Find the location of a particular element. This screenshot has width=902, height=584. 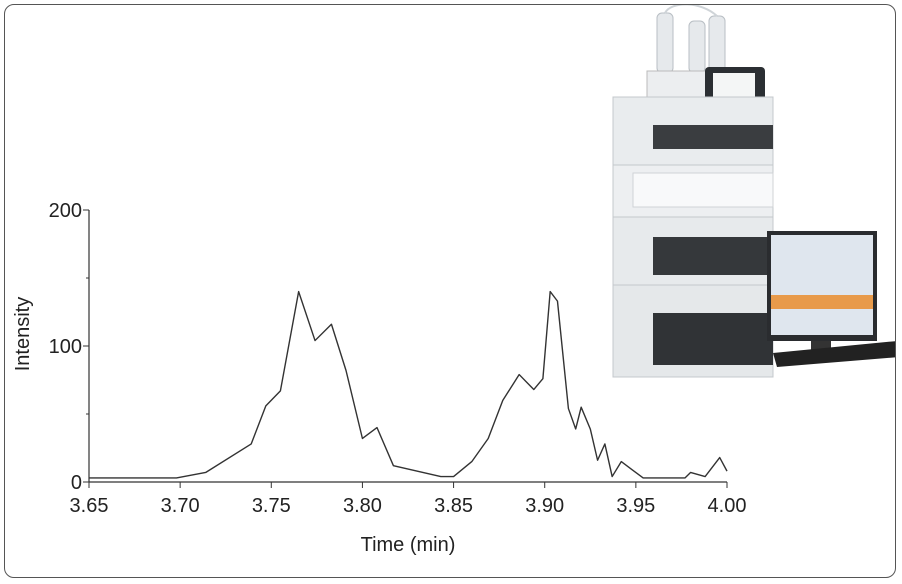

x-tick-label: 3.65 is located at coordinates (89, 506).